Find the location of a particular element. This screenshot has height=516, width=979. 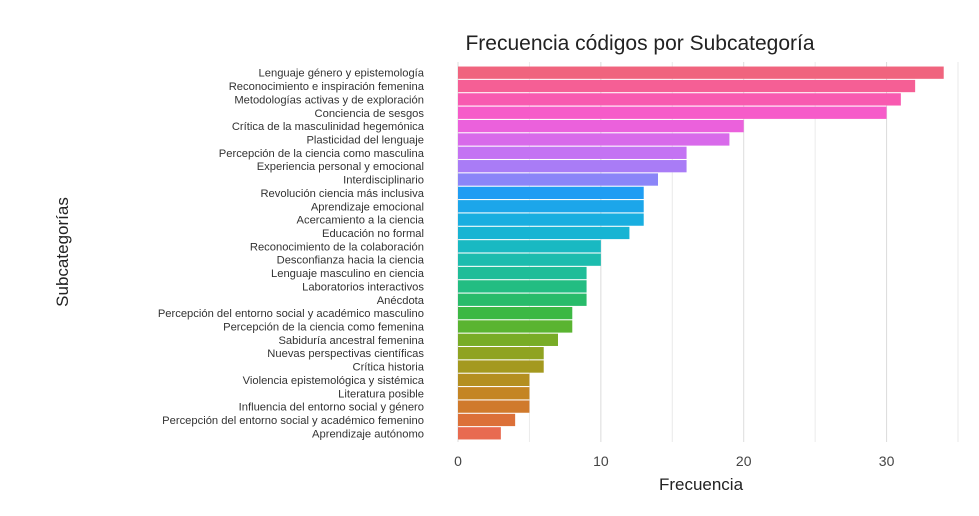

chart-title: Frecuencia códigos por Subcategoría is located at coordinates (639, 43).